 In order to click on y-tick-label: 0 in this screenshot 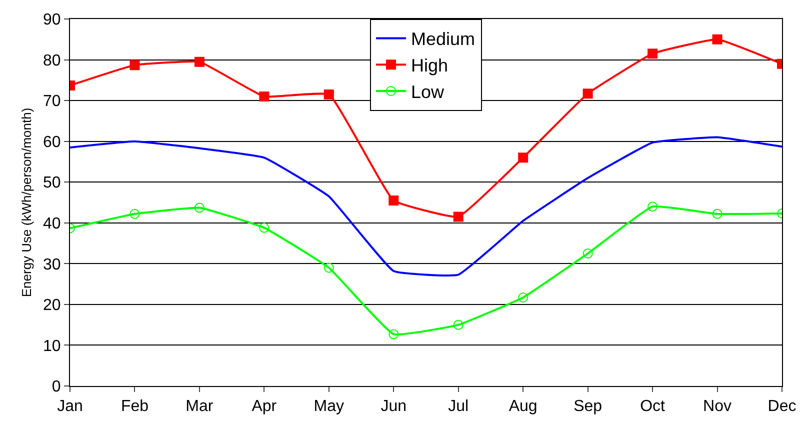, I will do `click(56, 387)`.